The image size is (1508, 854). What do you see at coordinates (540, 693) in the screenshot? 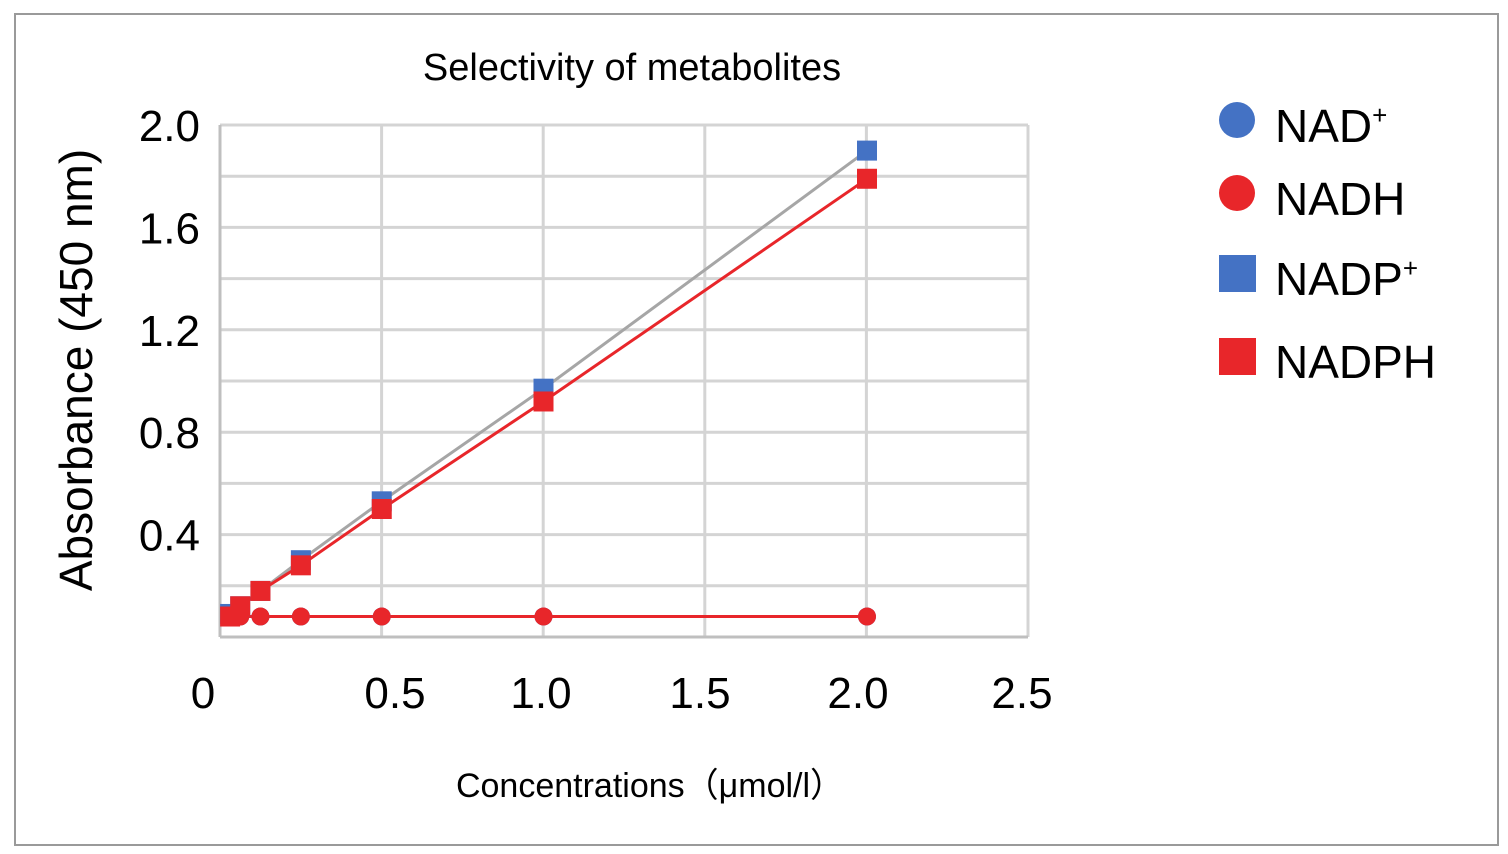
I see `x-tick-label: 1.0` at bounding box center [540, 693].